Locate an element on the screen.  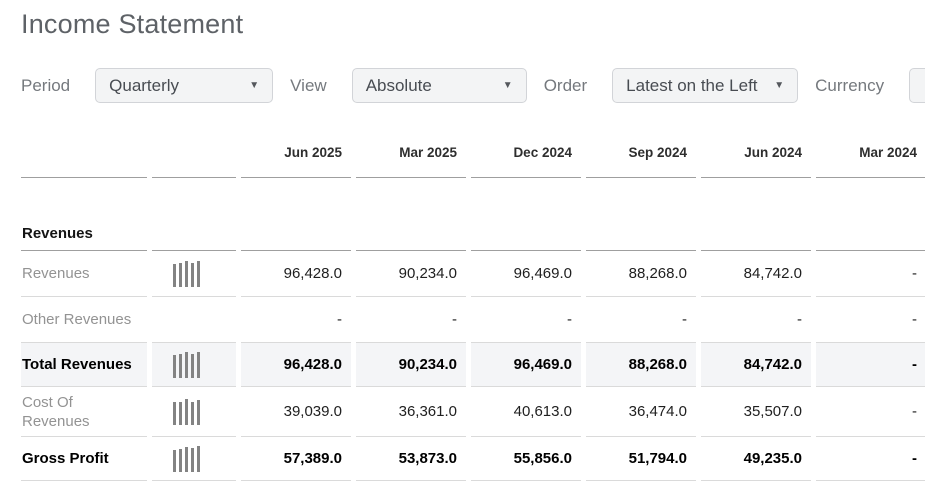
view-filter-group: View Absolute ▼ is located at coordinates (417, 85).